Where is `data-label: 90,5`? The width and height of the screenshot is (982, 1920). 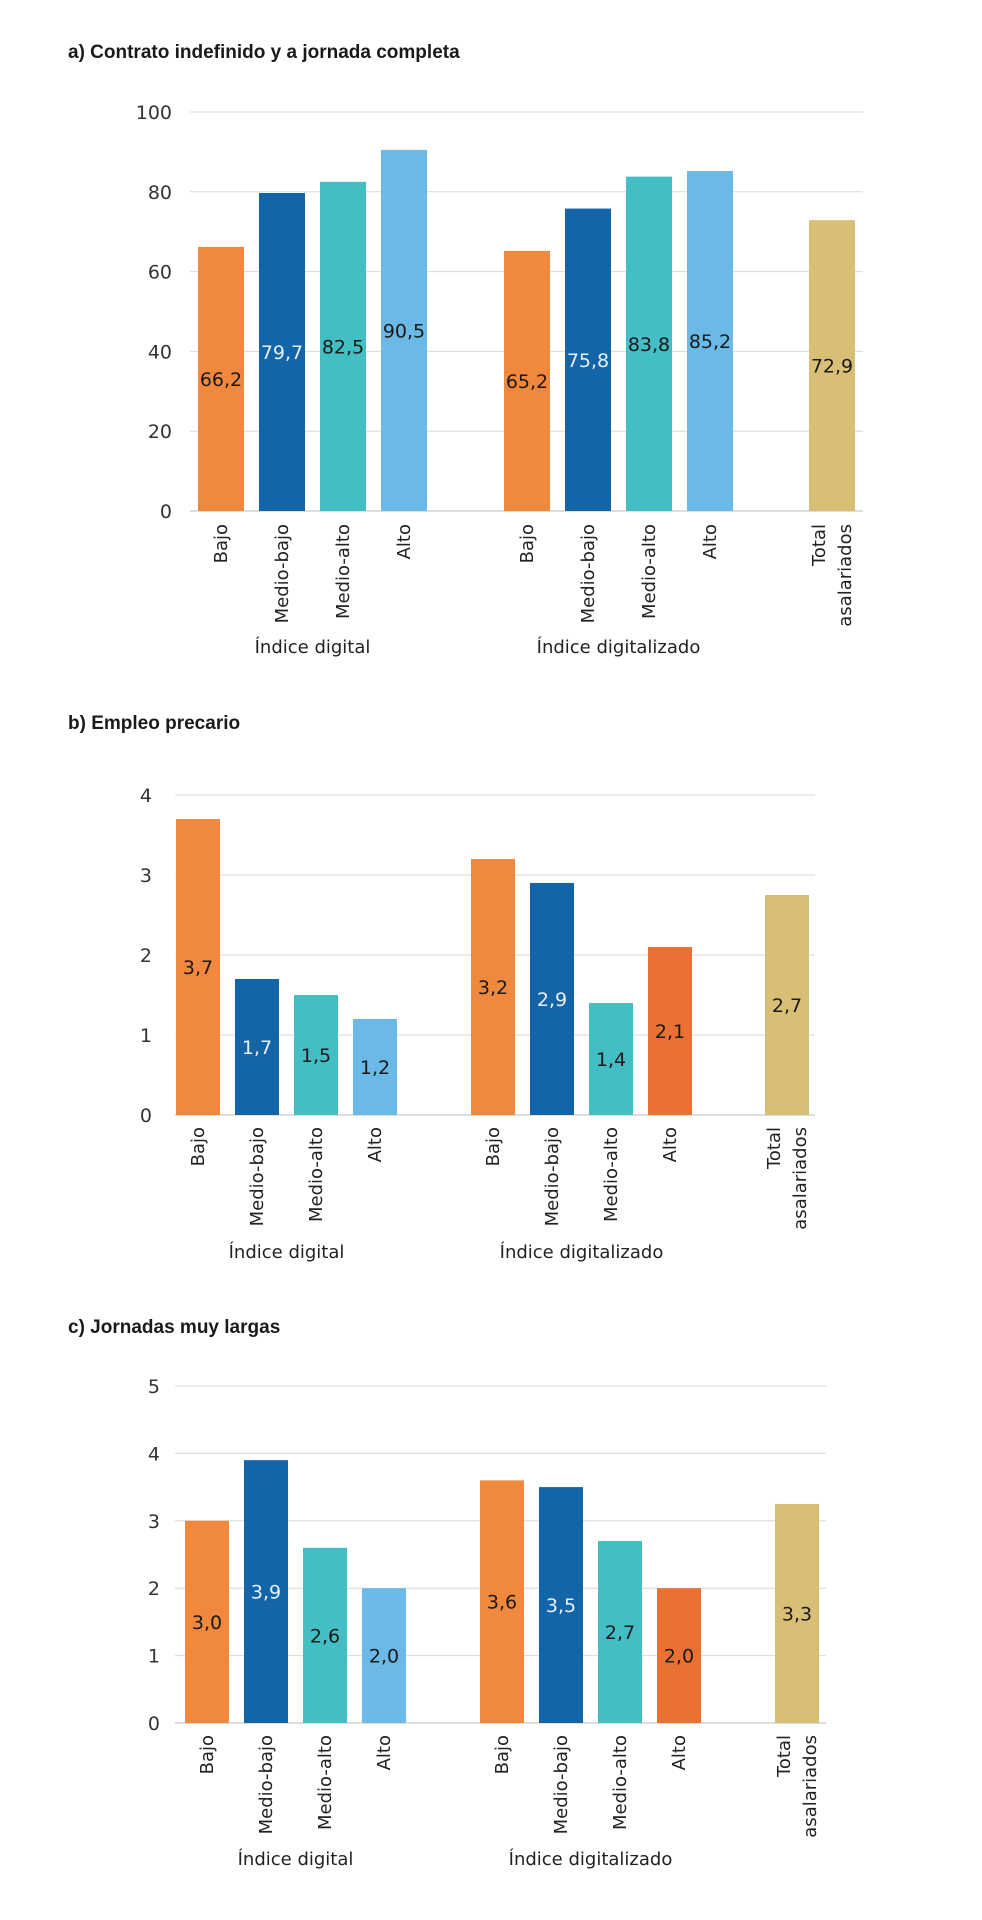
data-label: 90,5 is located at coordinates (404, 331).